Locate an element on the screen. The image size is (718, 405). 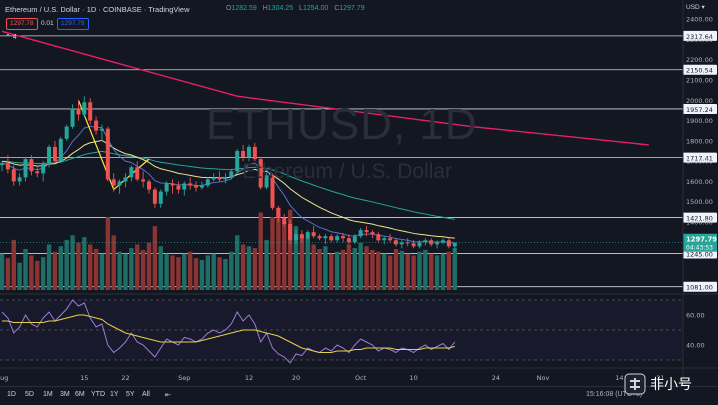
indicators-toggle: ⌃ 4 is located at coordinates (11, 37).